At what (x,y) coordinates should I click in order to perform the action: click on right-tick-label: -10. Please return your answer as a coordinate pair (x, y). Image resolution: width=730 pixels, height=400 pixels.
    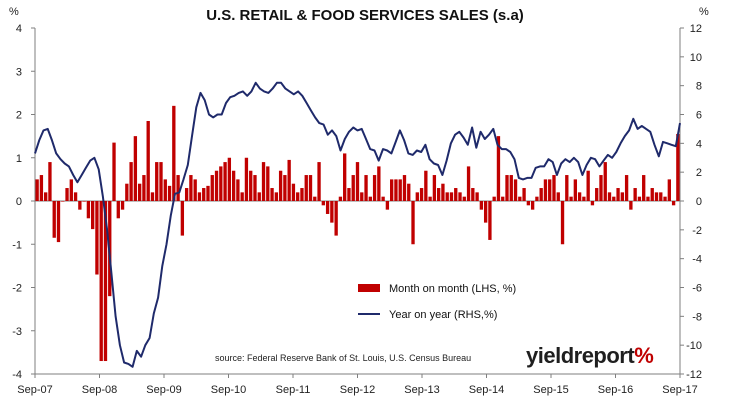
    Looking at the image, I should click on (694, 346).